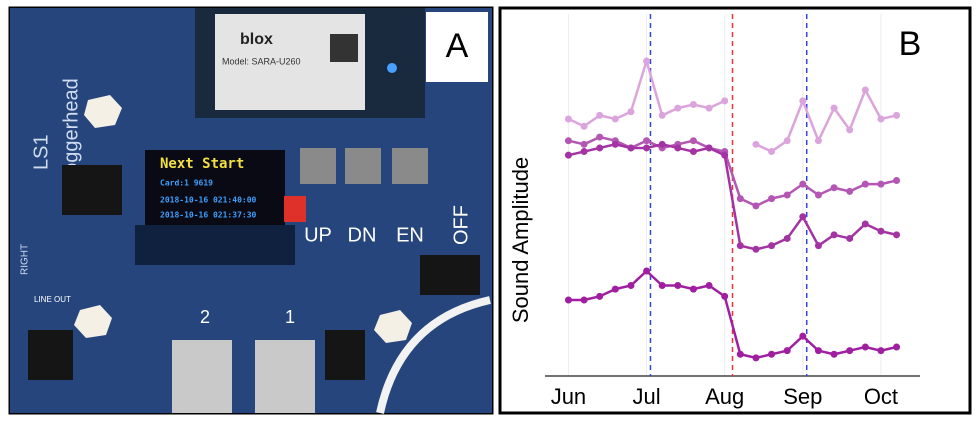  I want to click on button-label: DN, so click(362, 235).